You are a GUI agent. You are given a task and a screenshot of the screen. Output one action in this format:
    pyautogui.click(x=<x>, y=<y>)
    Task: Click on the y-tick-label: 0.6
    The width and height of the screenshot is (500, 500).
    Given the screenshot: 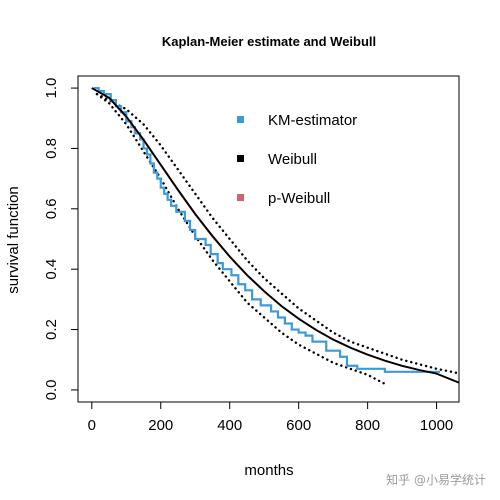 What is the action you would take?
    pyautogui.click(x=51, y=208)
    